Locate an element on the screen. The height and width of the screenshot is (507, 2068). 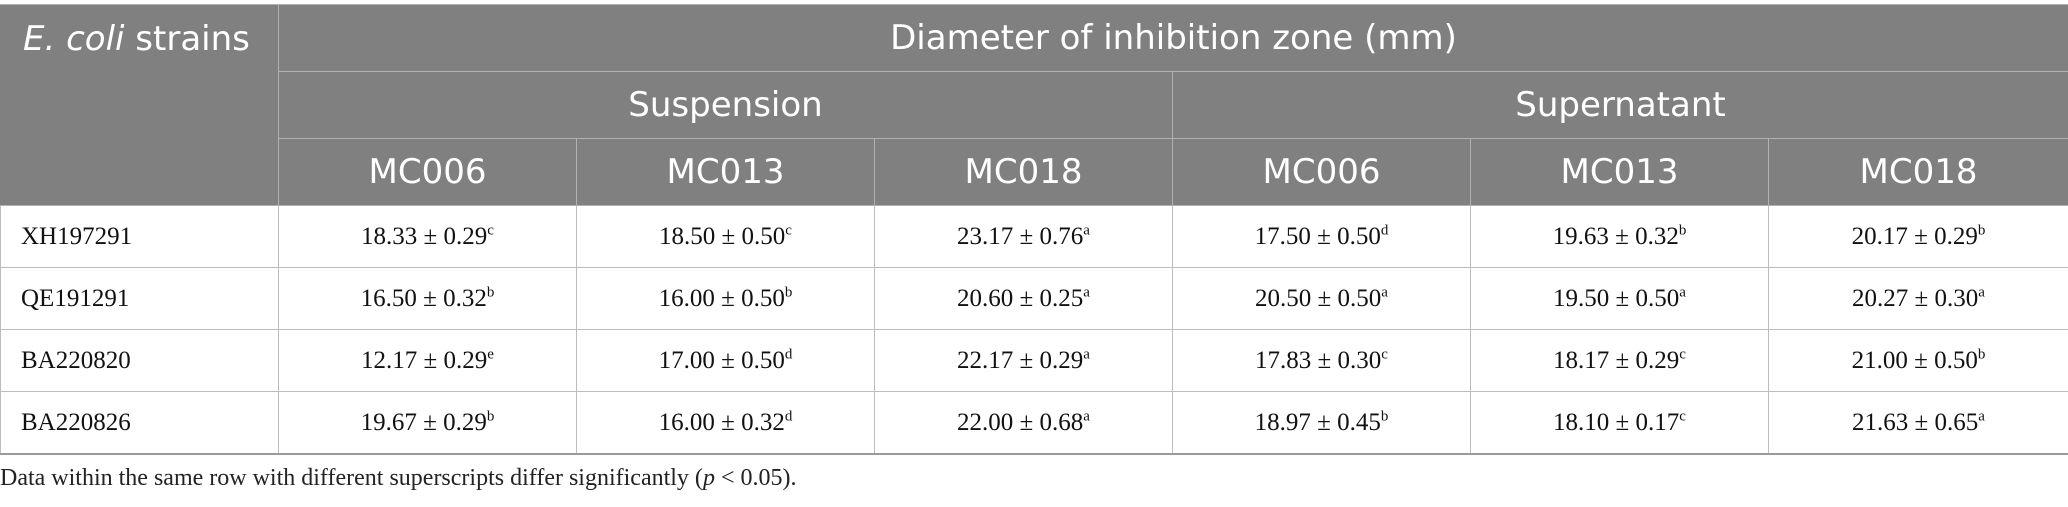
value-cell: 19.67 ± 0.29b is located at coordinates (427, 423).